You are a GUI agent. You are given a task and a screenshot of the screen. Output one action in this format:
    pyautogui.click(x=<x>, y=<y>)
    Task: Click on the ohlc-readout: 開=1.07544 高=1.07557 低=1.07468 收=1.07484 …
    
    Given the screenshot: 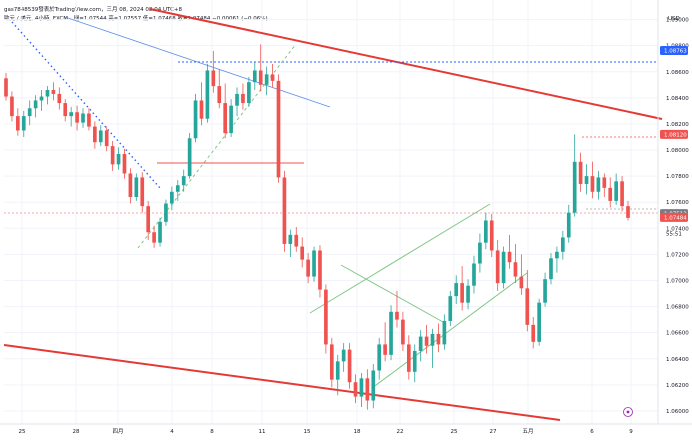 What is the action you would take?
    pyautogui.click(x=170, y=19)
    